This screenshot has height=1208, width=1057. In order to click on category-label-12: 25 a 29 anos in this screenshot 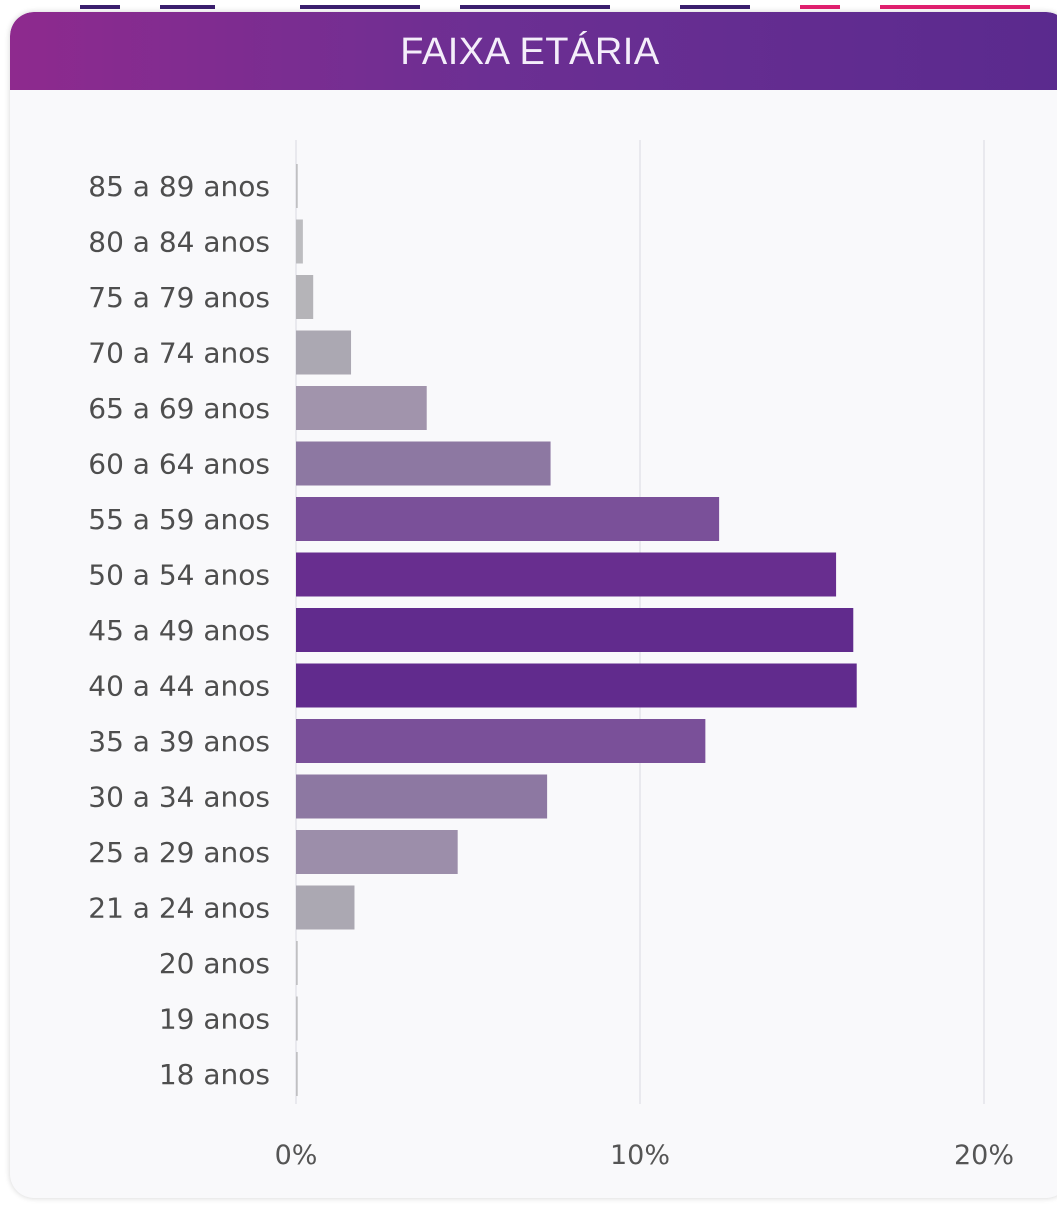, I will do `click(179, 852)`.